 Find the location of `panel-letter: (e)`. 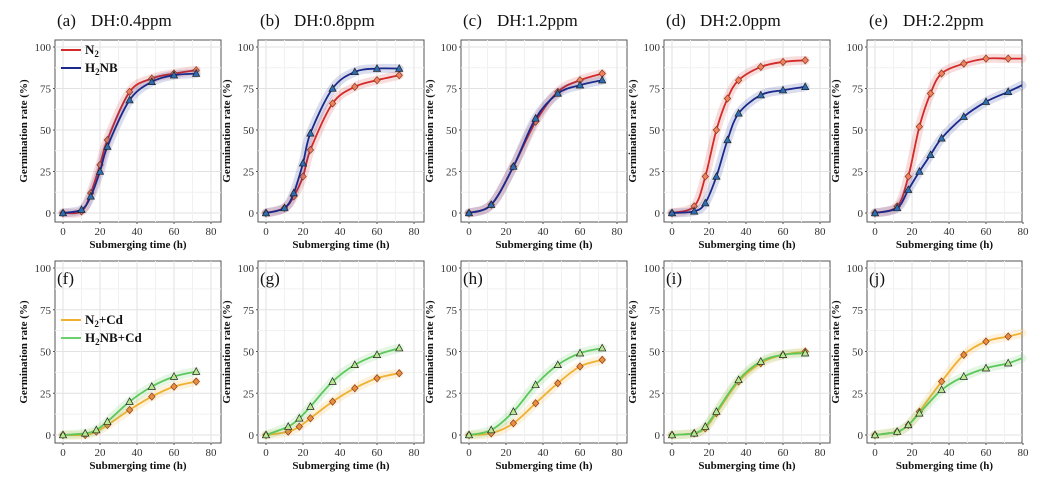

panel-letter: (e) is located at coordinates (878, 20).